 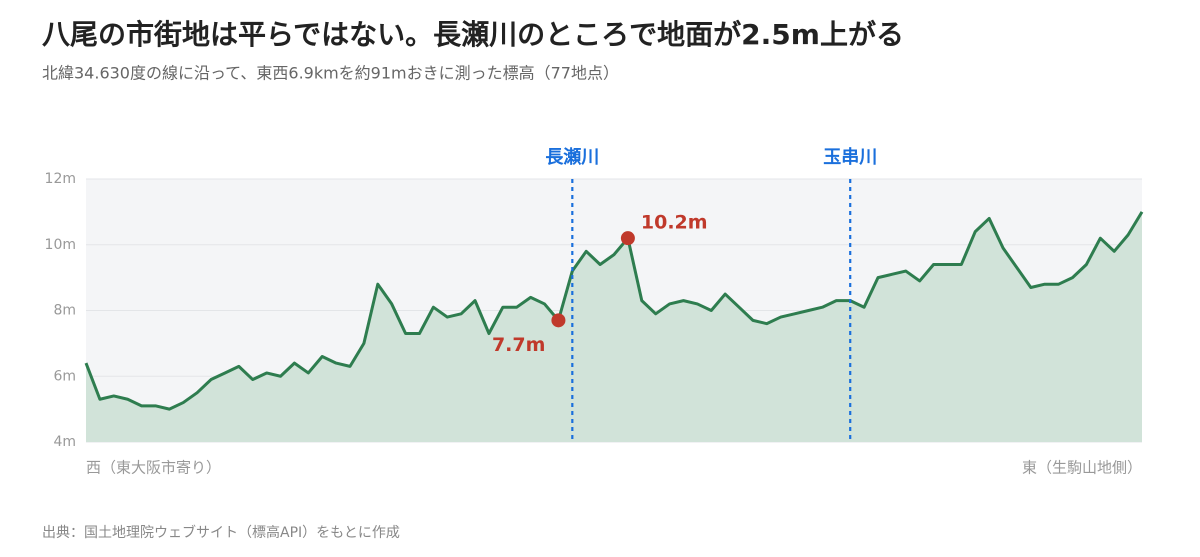 What do you see at coordinates (518, 345) in the screenshot?
I see `value-label: 7.7m` at bounding box center [518, 345].